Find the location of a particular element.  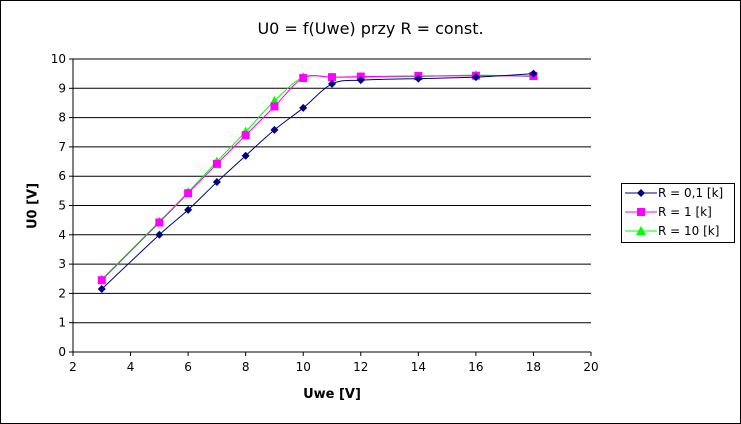

y-tick-label: 1 is located at coordinates (62, 323).